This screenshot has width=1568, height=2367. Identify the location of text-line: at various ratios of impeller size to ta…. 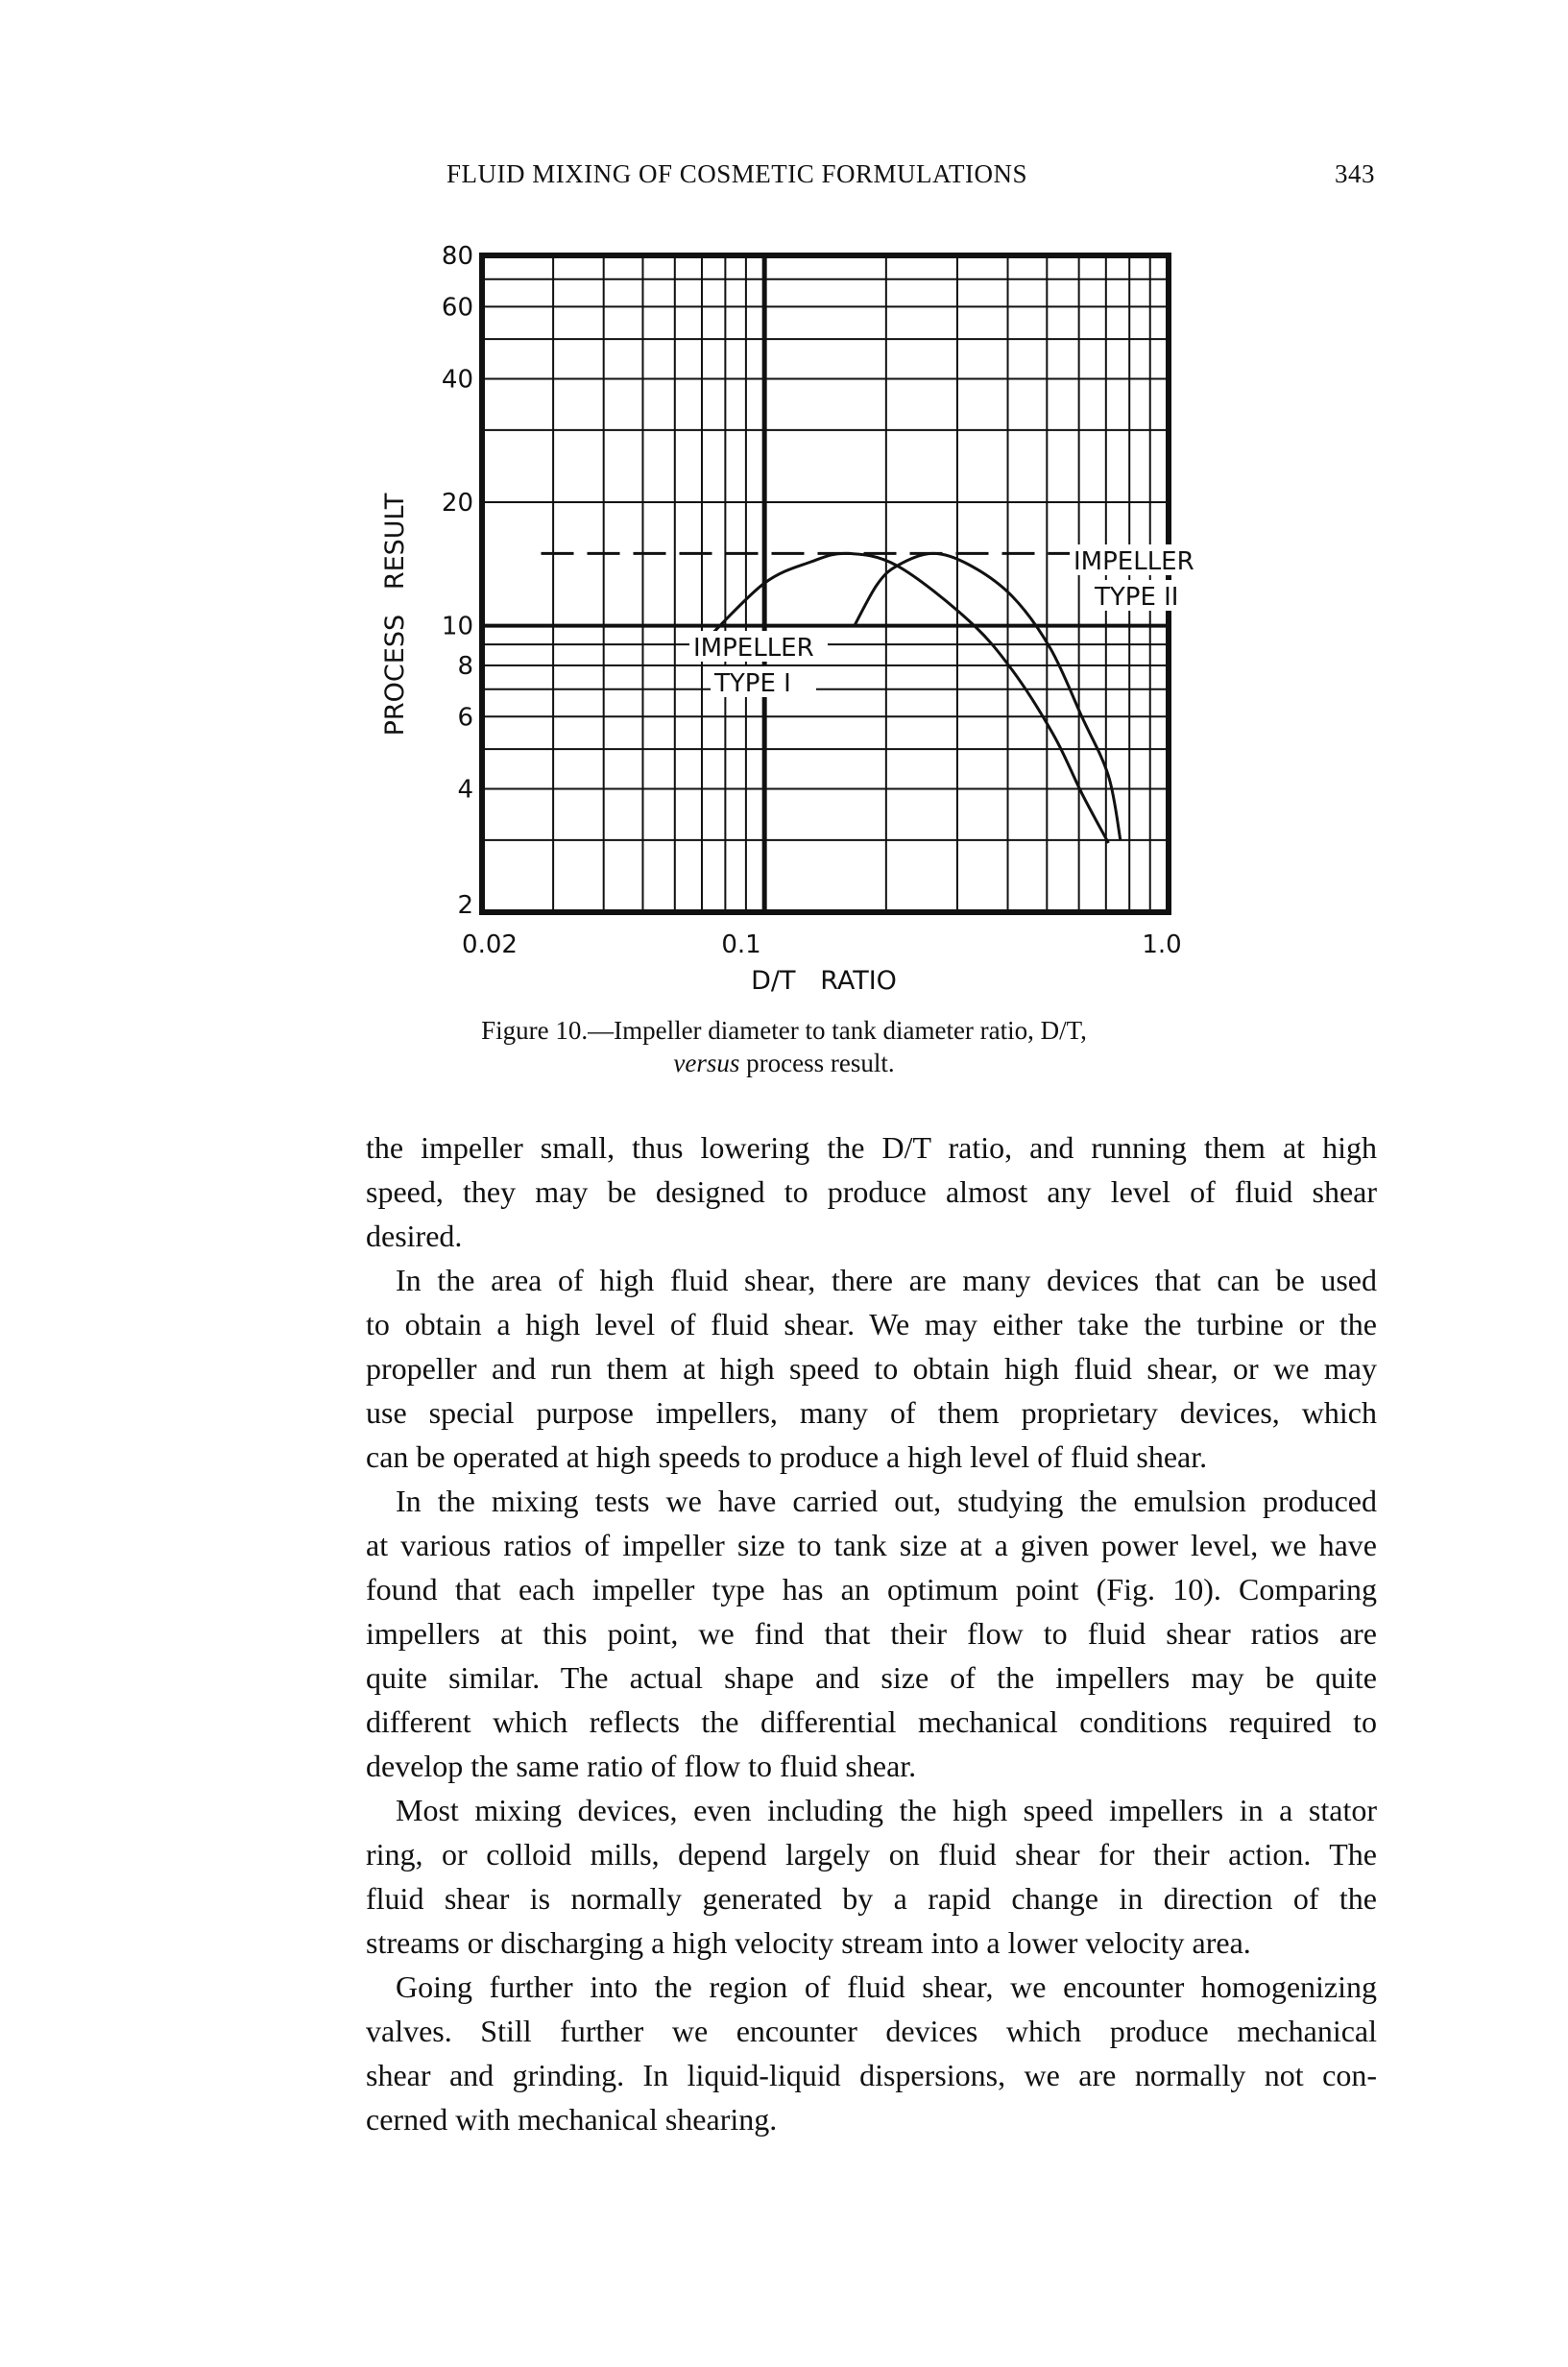
(871, 1545).